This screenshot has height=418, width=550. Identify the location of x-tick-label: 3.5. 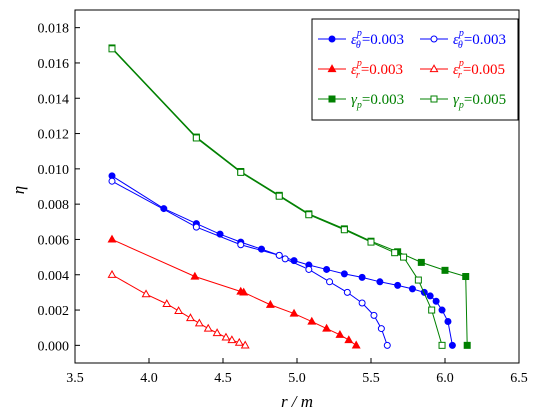
(75, 378).